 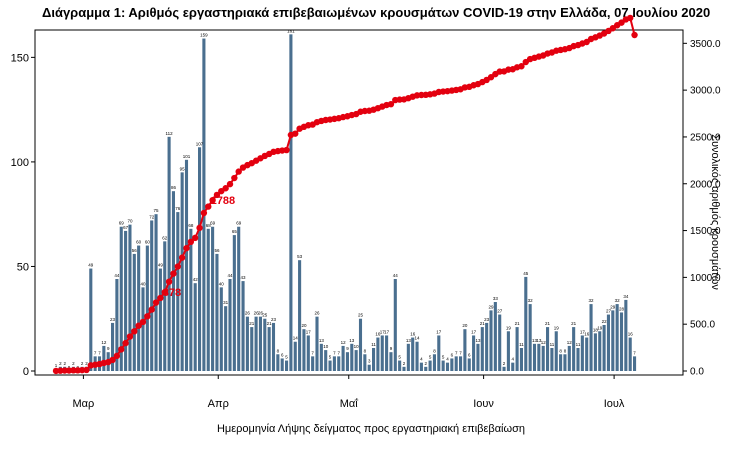 I want to click on bar-value-label: 43, so click(x=244, y=277).